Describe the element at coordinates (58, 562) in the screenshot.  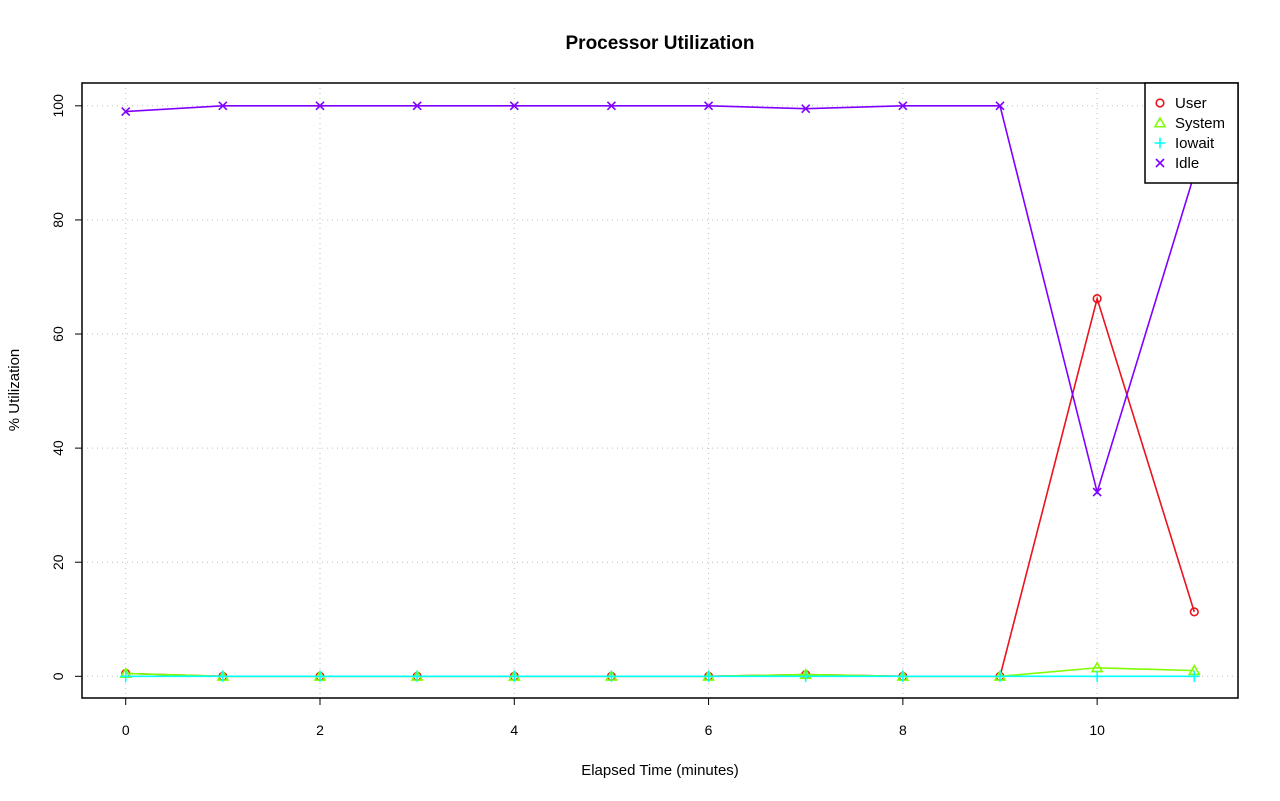
I see `y-tick-label: 20` at that location.